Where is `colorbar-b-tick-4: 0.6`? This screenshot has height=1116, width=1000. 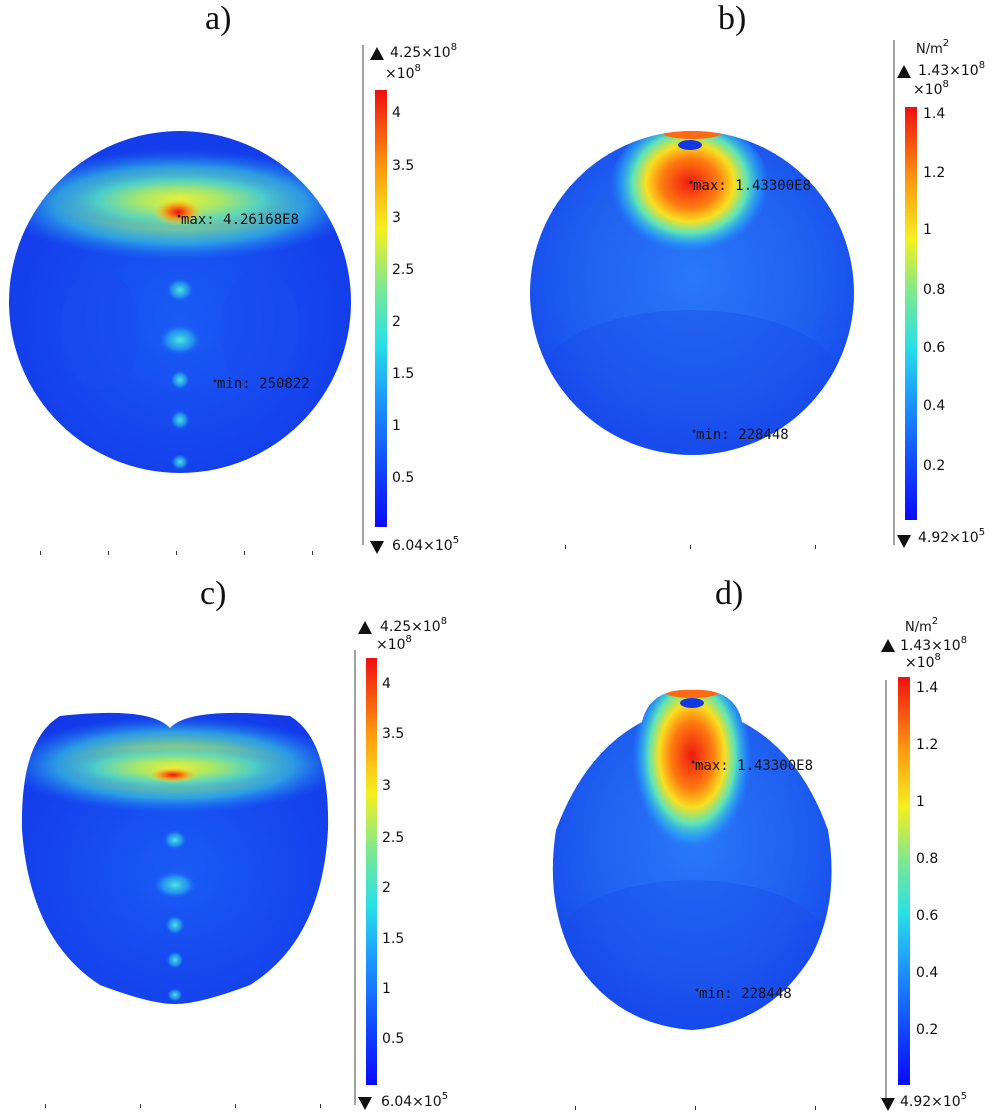 colorbar-b-tick-4: 0.6 is located at coordinates (934, 348).